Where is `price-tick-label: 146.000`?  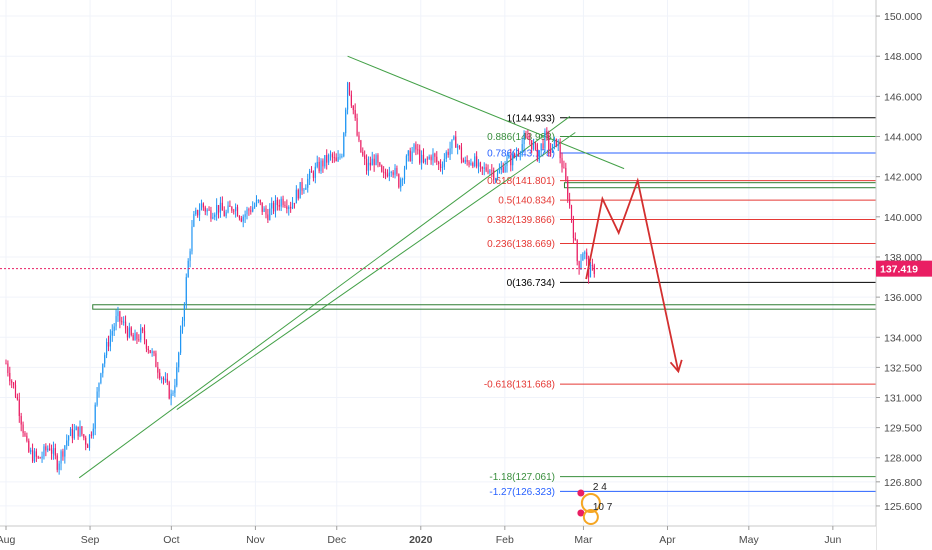 price-tick-label: 146.000 is located at coordinates (903, 97).